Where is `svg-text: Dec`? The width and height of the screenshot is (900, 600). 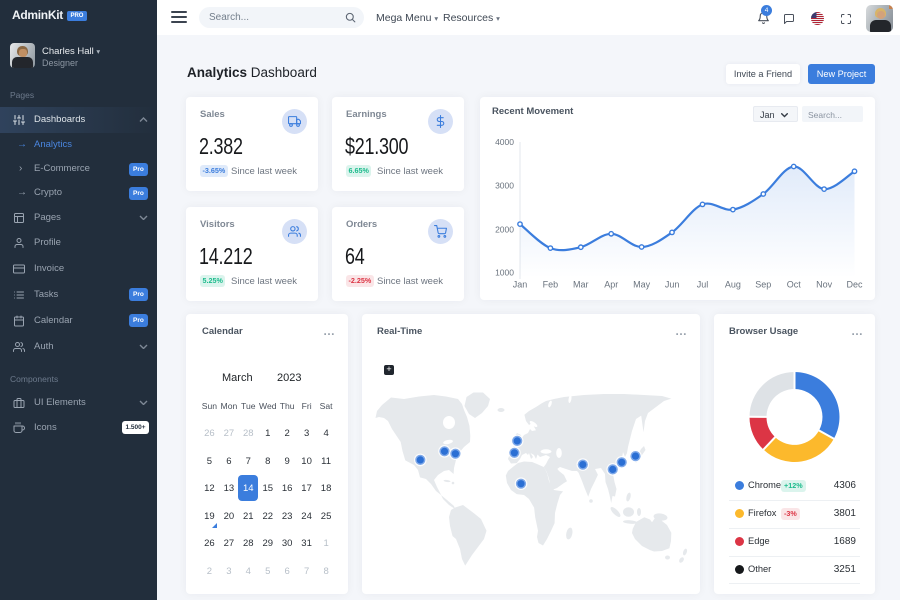 svg-text: Dec is located at coordinates (854, 285).